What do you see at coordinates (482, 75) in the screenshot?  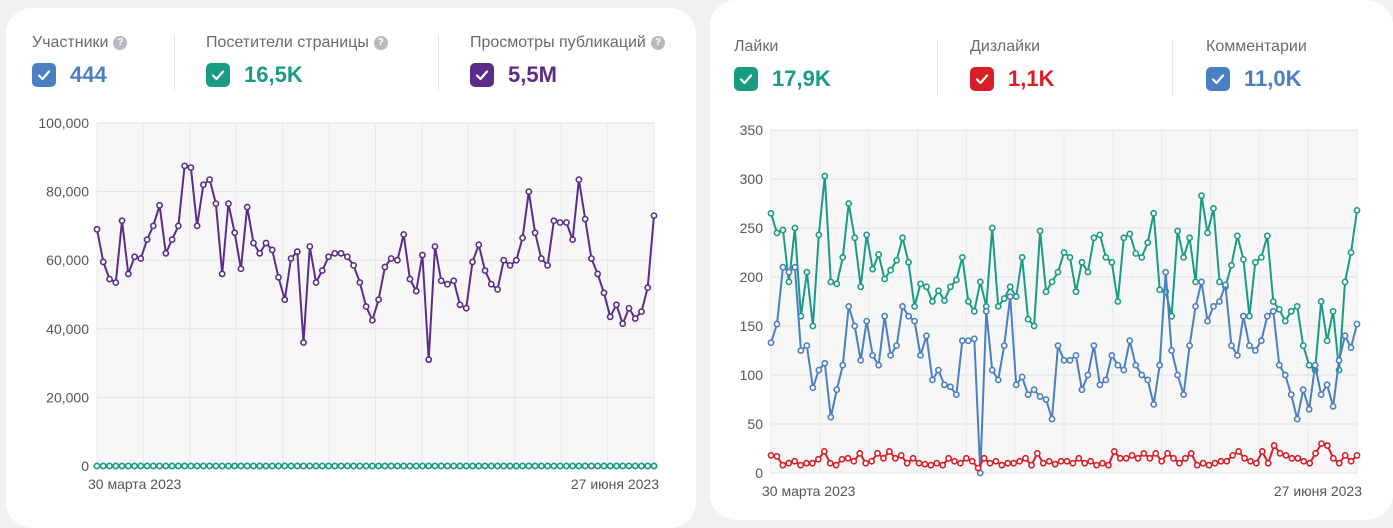 I see `post-views-checkbox` at bounding box center [482, 75].